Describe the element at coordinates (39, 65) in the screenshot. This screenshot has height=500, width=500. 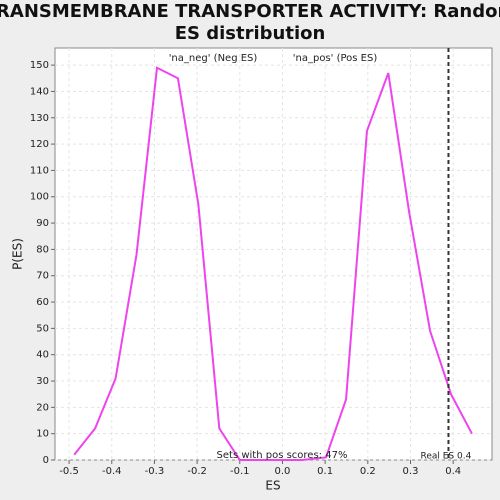
I see `y-tick-label: 150` at that location.